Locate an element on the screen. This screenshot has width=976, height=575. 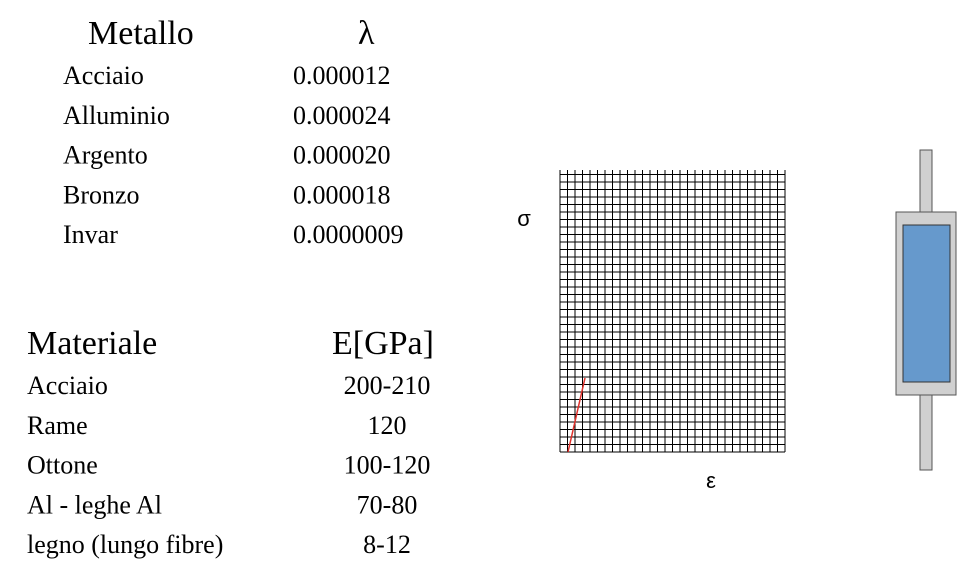
curve is located at coordinates (576, 415).